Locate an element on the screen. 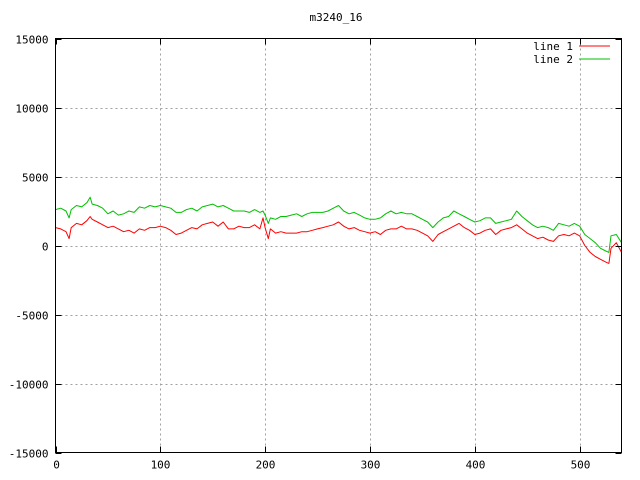 The width and height of the screenshot is (640, 480). y-tick-label: -5000 is located at coordinates (31, 316).